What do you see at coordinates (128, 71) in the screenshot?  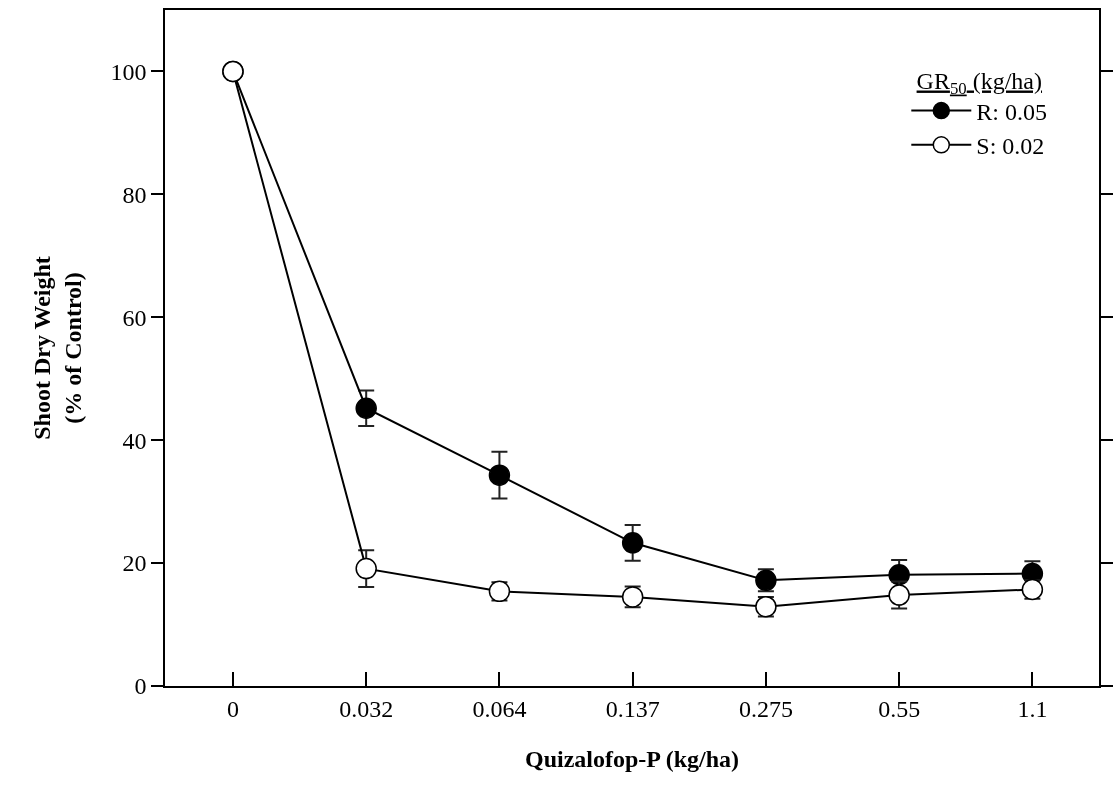 I see `y-tick-label: 100` at bounding box center [128, 71].